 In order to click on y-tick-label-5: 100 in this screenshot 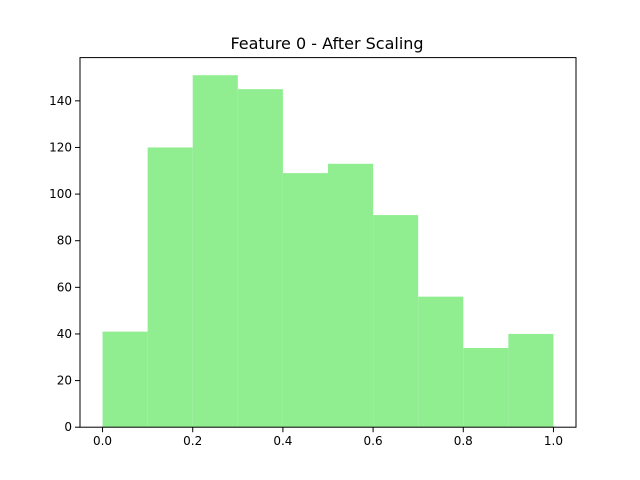, I will do `click(60, 194)`.